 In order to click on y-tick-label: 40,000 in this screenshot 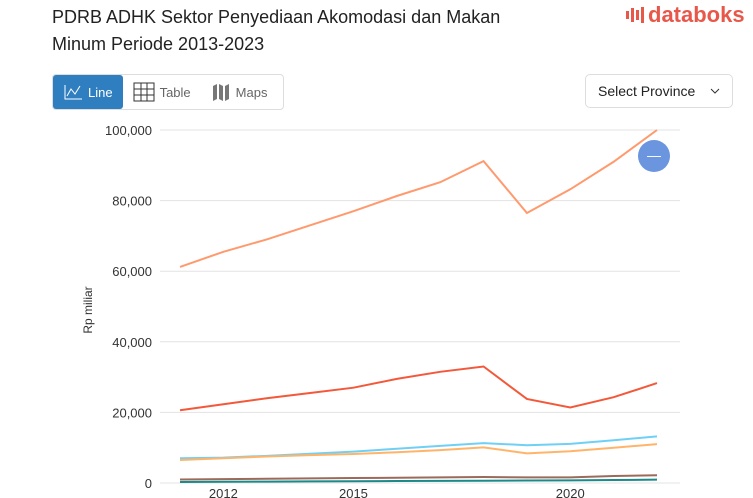, I will do `click(132, 342)`.